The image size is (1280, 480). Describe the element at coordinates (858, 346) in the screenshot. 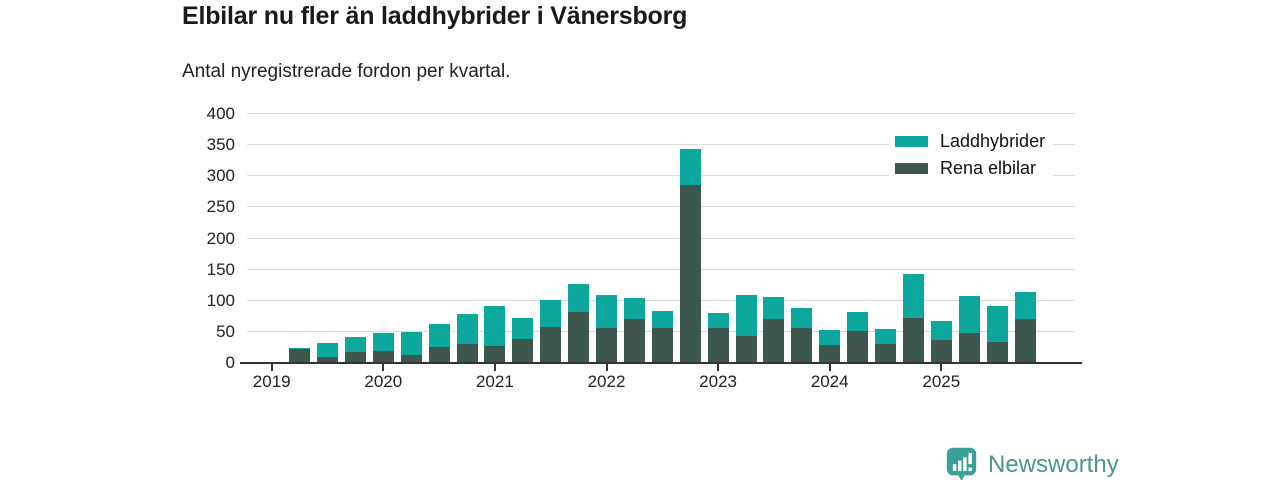

I see `bar-2024-Q1-rena-elbilar` at that location.